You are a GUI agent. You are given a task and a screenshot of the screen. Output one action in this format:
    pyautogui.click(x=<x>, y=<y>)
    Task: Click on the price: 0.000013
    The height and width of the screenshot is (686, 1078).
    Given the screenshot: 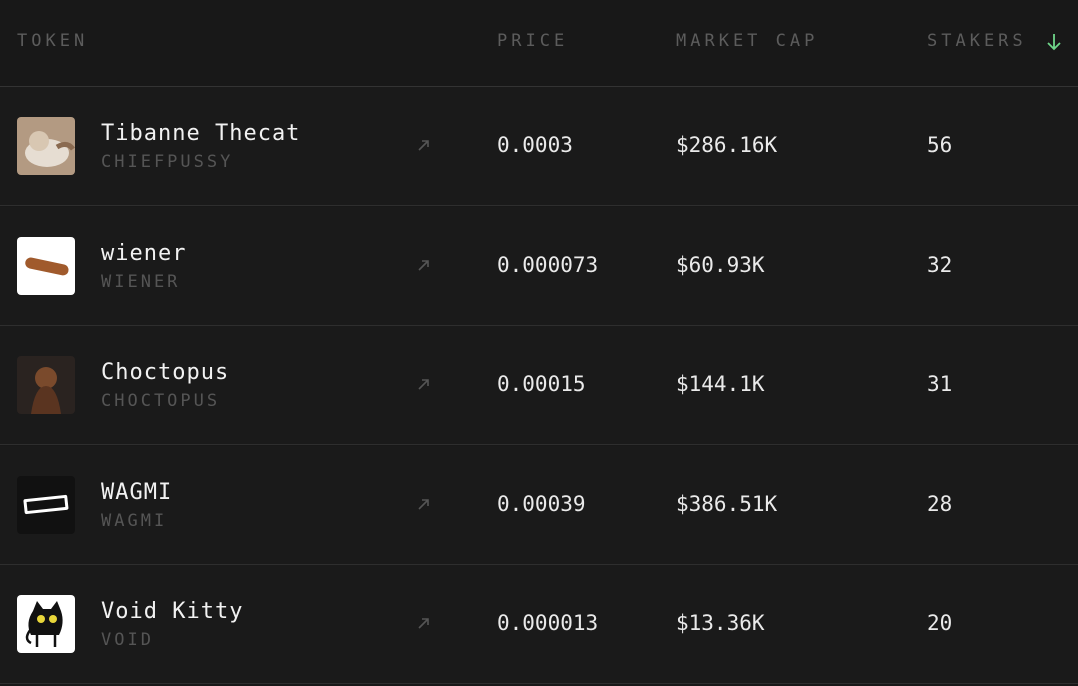 What is the action you would take?
    pyautogui.click(x=548, y=623)
    